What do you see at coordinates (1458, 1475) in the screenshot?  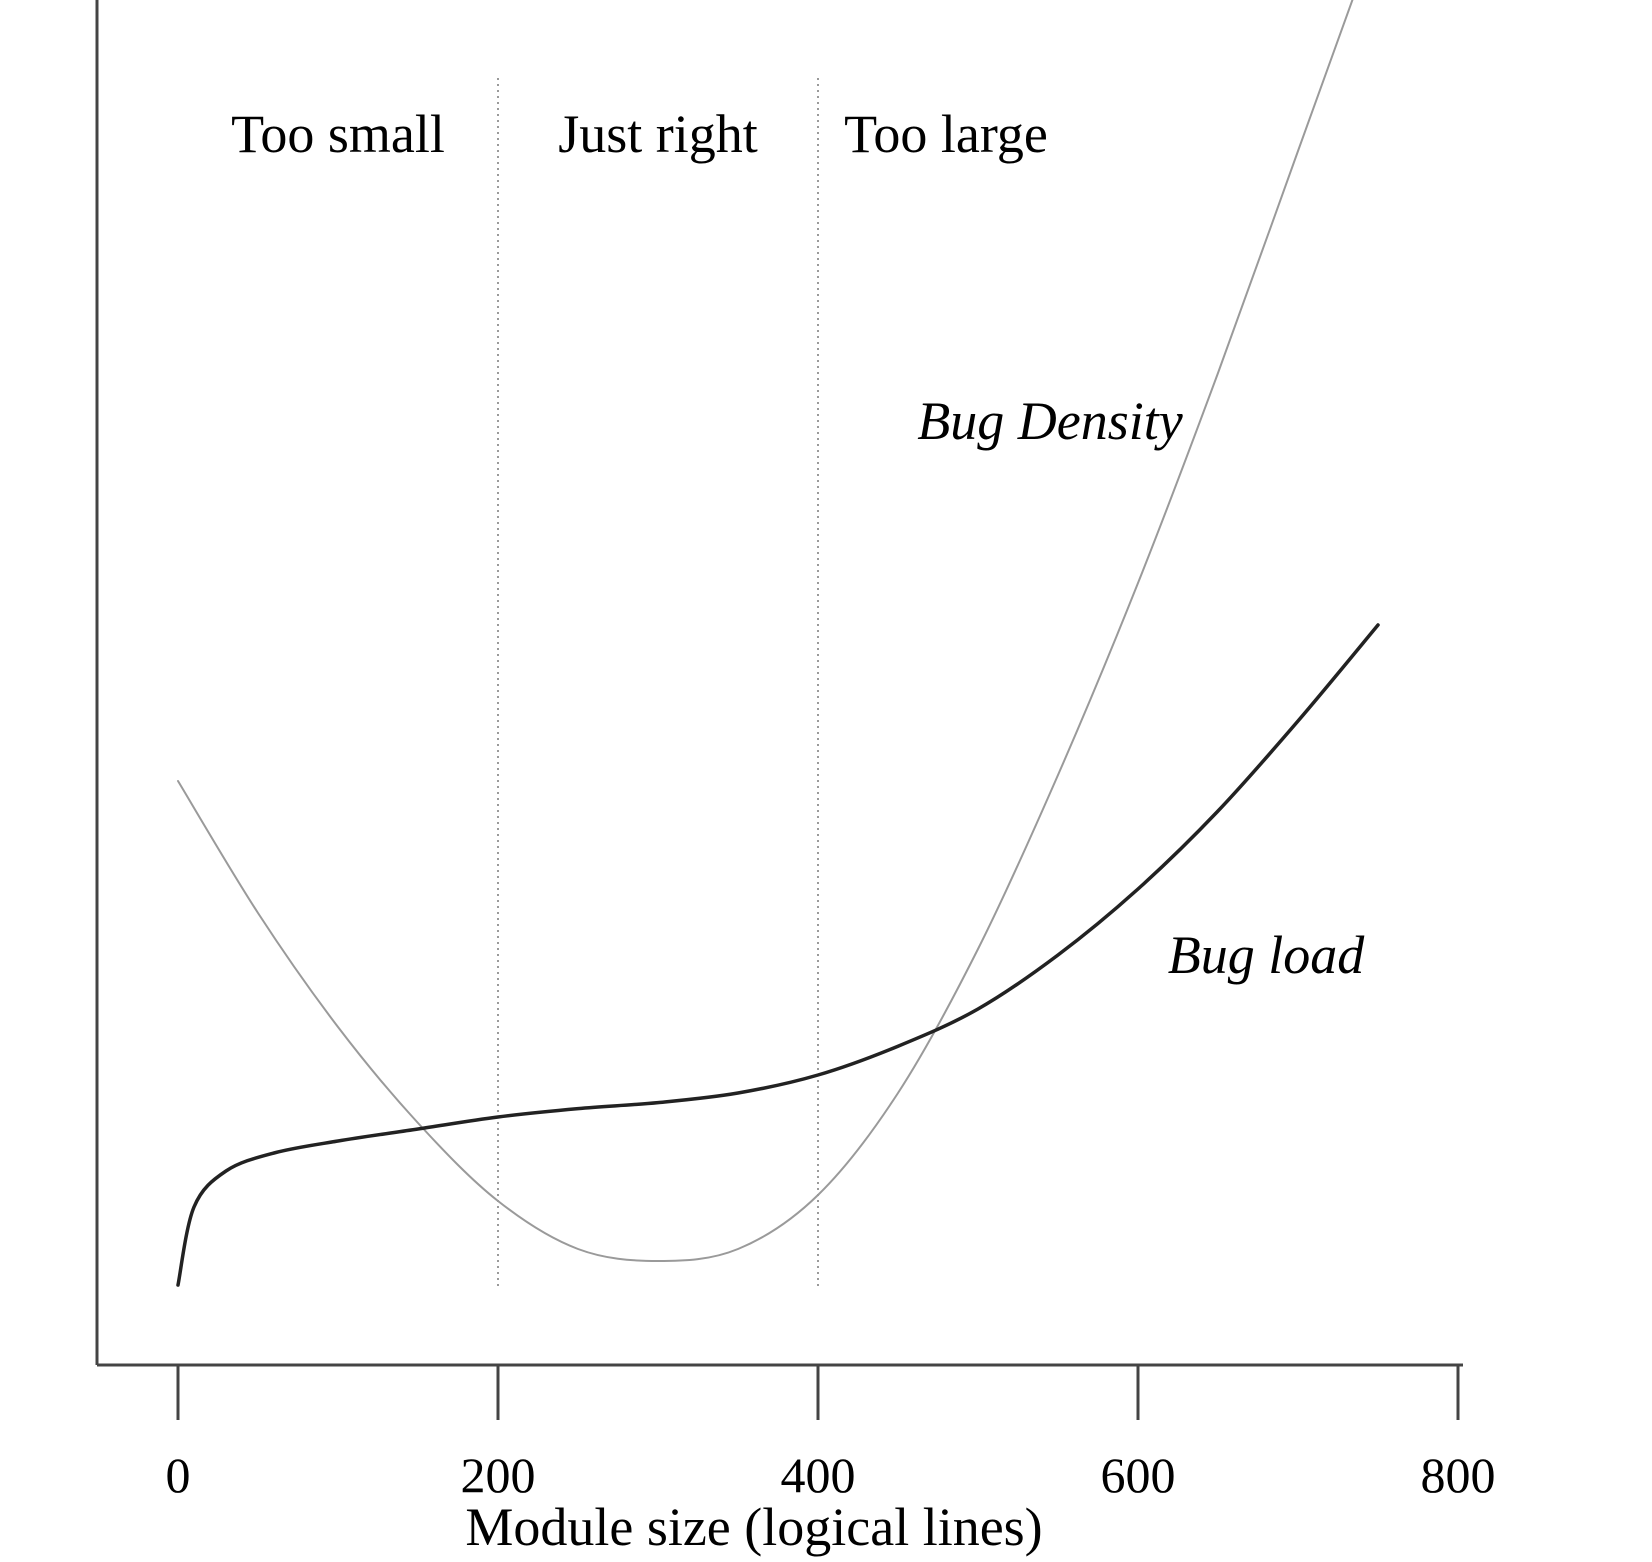 I see `x-tick-label-800: 800` at bounding box center [1458, 1475].